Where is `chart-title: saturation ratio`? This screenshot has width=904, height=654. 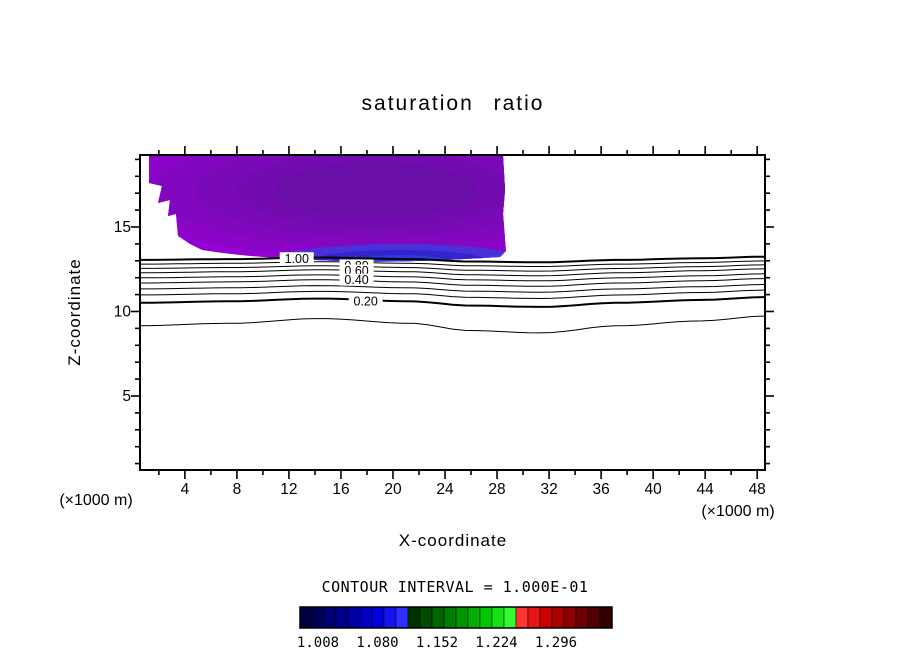 chart-title: saturation ratio is located at coordinates (453, 103).